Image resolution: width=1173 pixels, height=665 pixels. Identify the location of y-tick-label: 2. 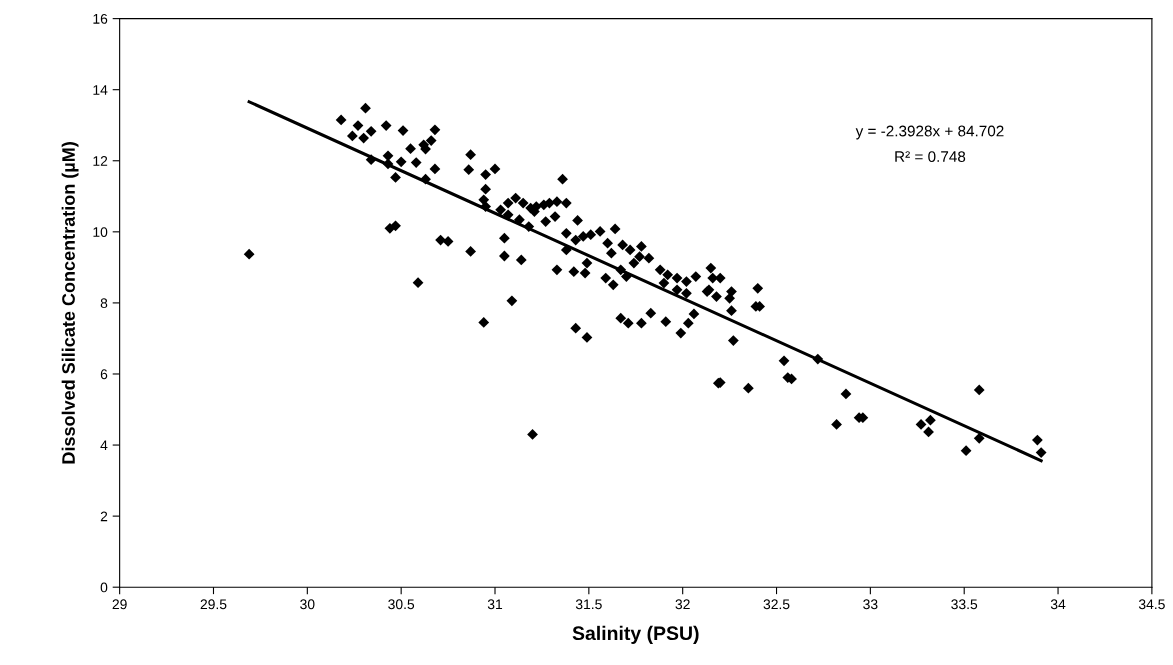
(104, 516).